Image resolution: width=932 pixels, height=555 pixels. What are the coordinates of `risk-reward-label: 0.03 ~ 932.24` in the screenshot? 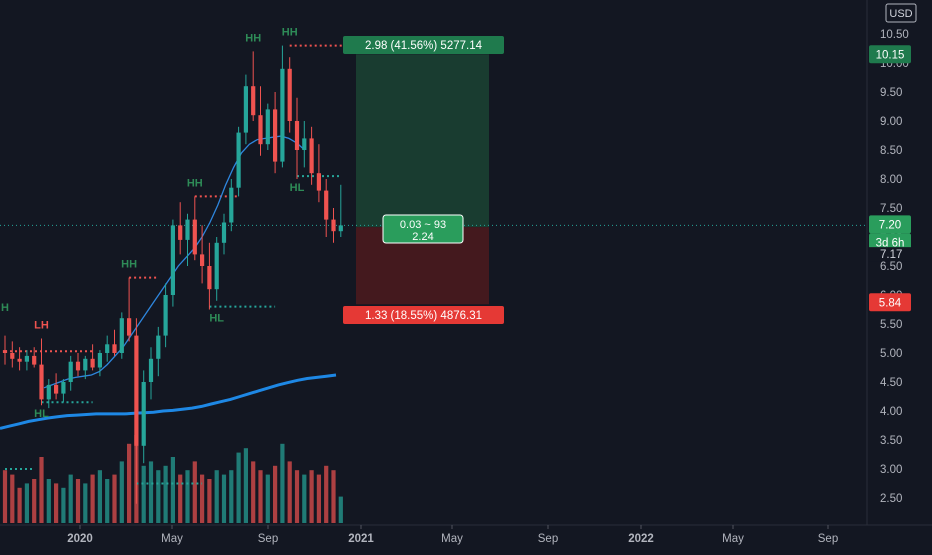 It's located at (423, 229).